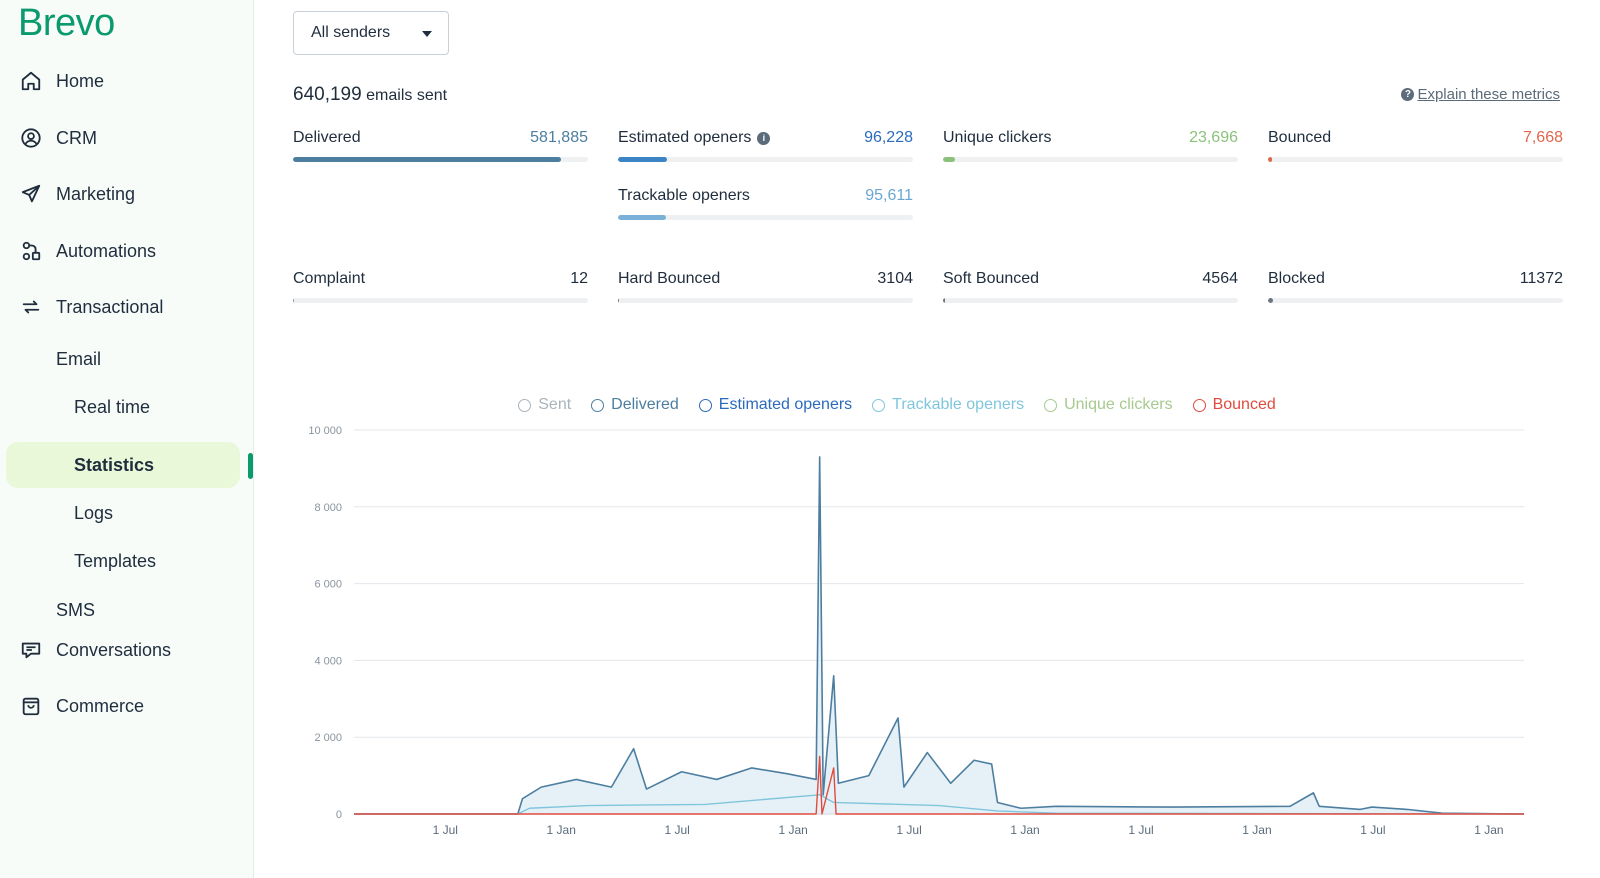 The image size is (1600, 878). What do you see at coordinates (128, 138) in the screenshot?
I see `nav-item-crm: CRM` at bounding box center [128, 138].